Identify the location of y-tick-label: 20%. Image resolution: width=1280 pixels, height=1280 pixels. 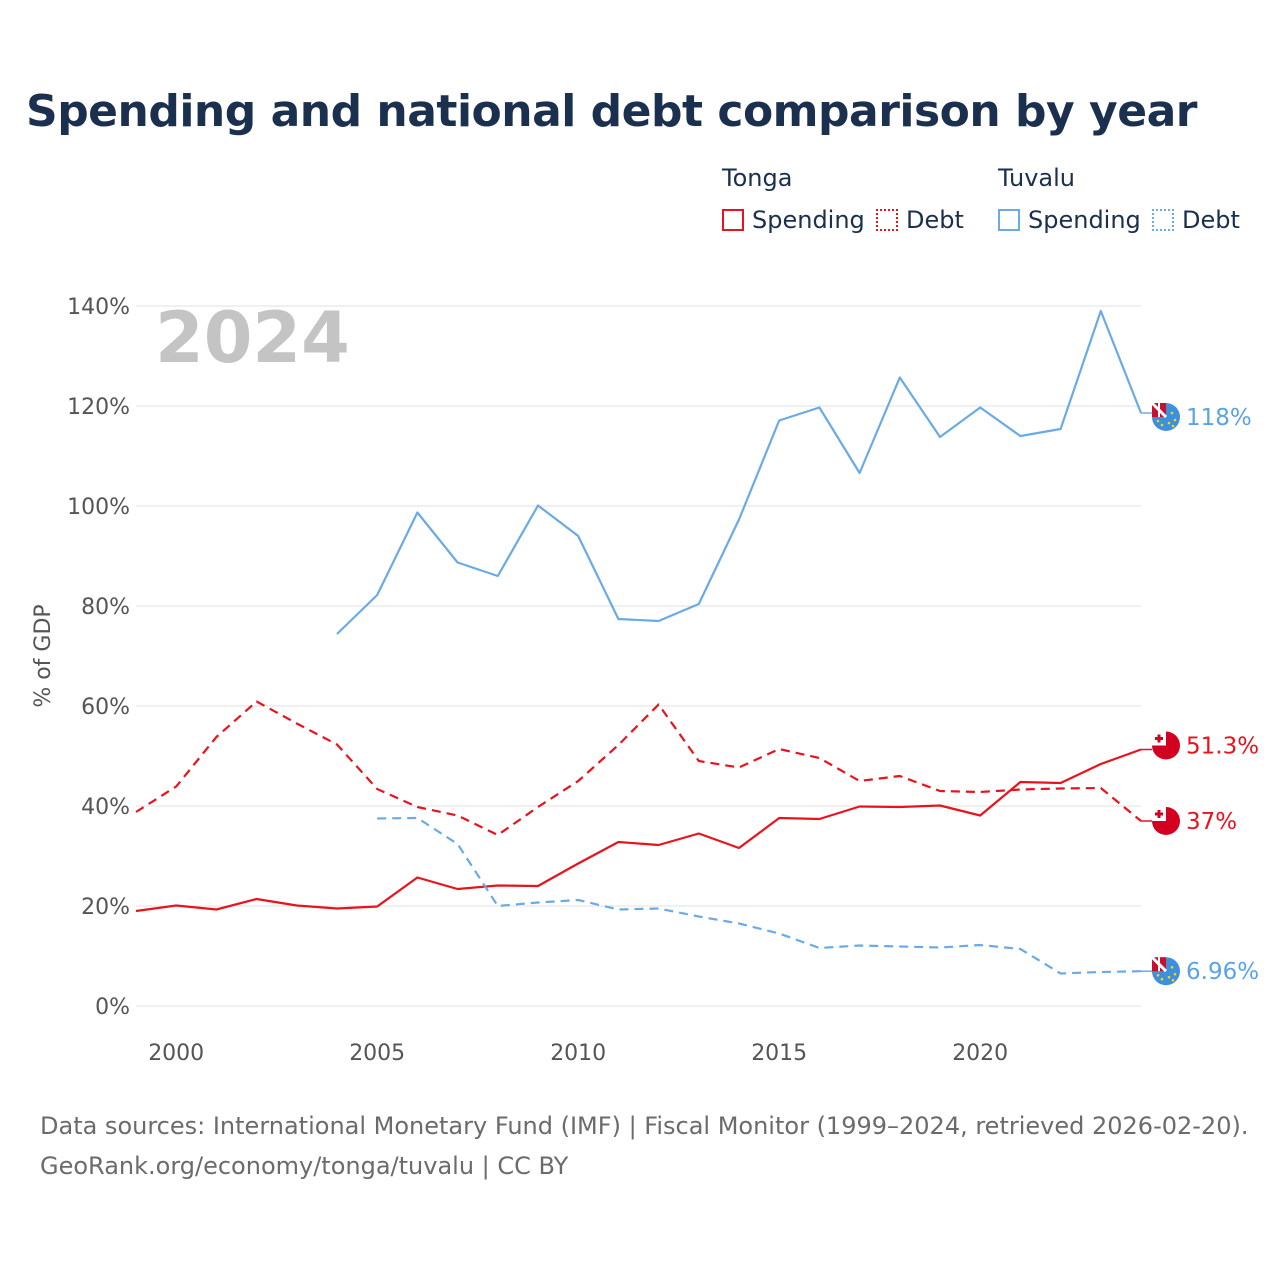
(105, 907).